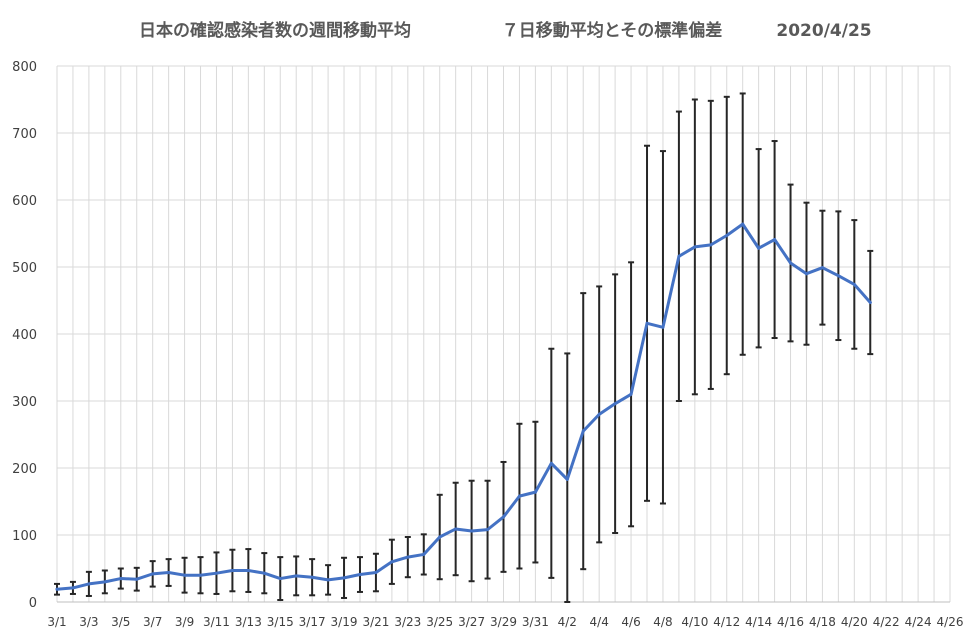 The width and height of the screenshot is (978, 639). I want to click on x-tick-label: 4/14, so click(758, 622).